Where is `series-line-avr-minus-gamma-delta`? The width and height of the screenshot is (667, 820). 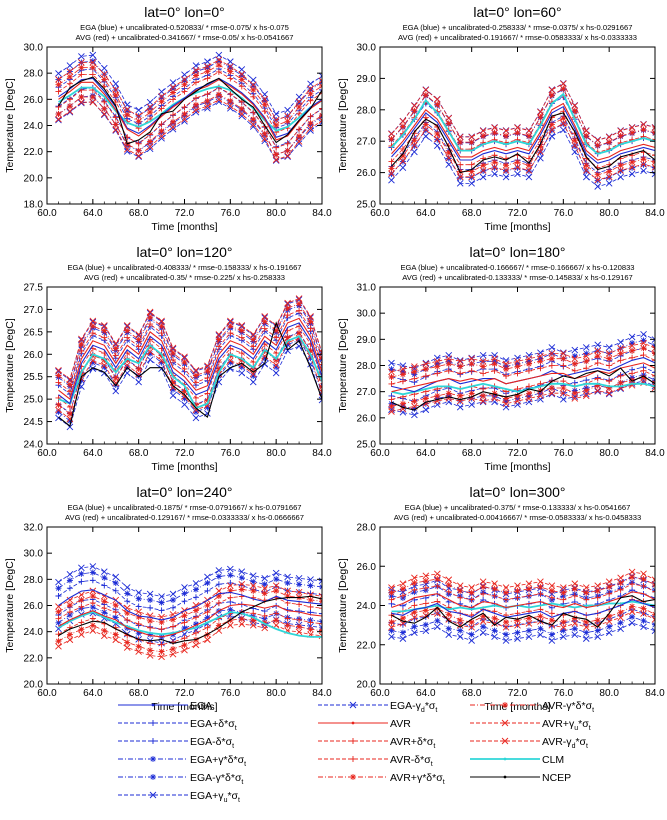 series-line-avr-minus-gamma-delta is located at coordinates (190, 373).